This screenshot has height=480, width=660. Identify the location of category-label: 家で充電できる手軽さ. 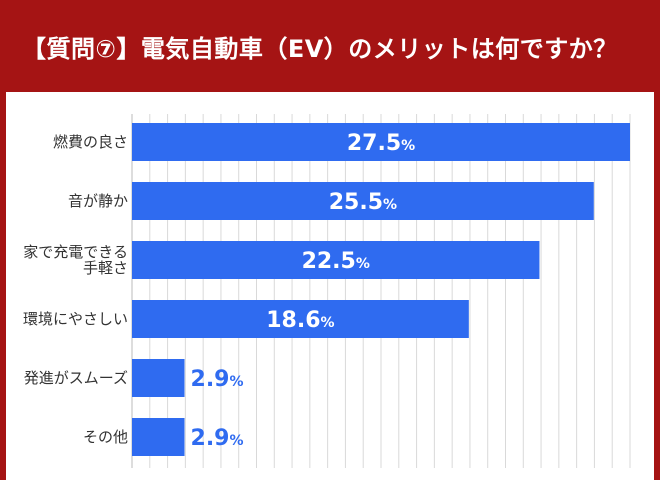
(75, 260).